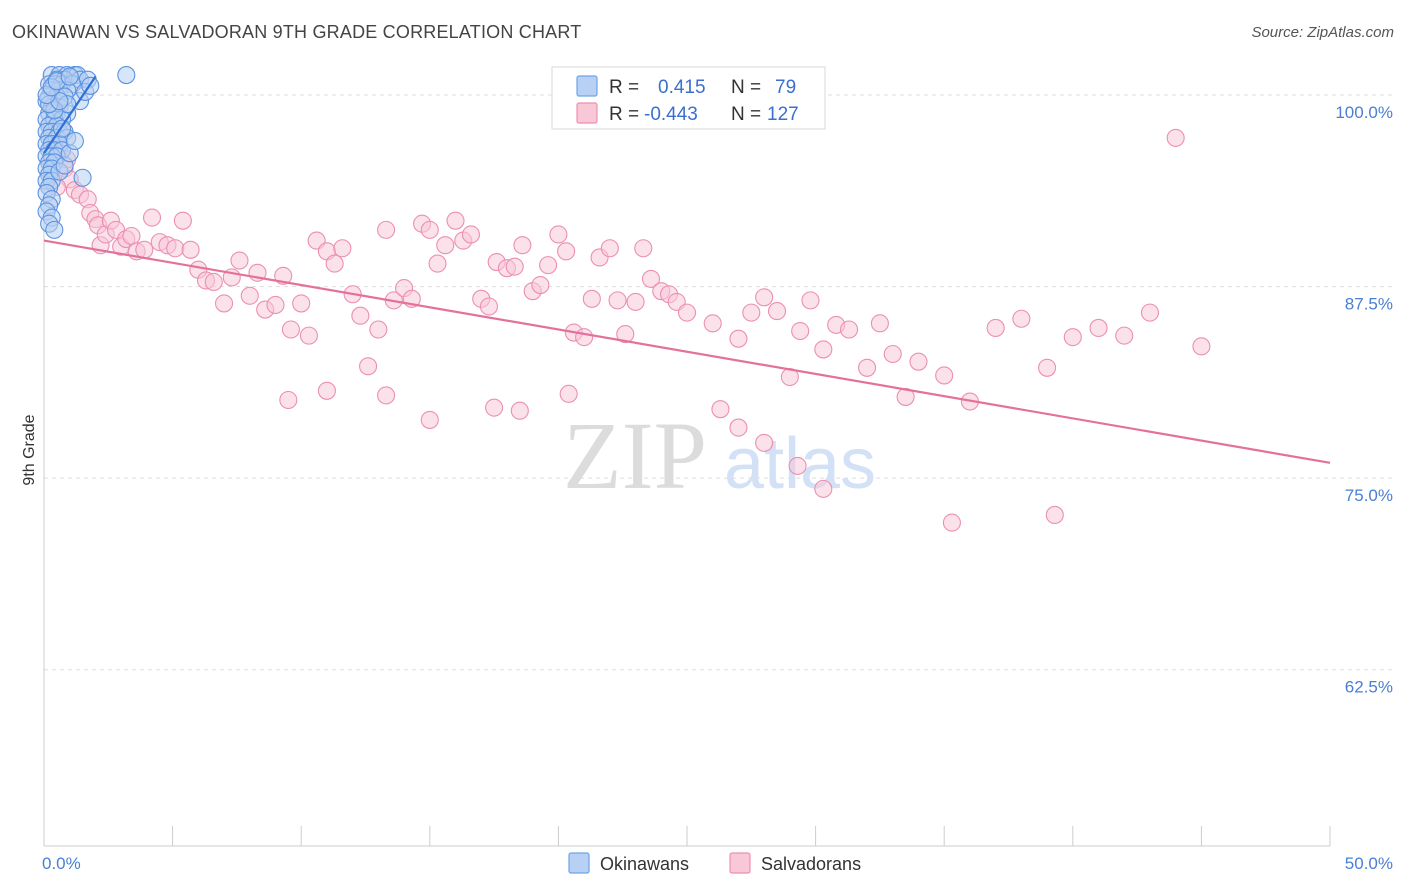 This screenshot has width=1406, height=892. What do you see at coordinates (783, 114) in the screenshot?
I see `salvadorans-n-value: 127` at bounding box center [783, 114].